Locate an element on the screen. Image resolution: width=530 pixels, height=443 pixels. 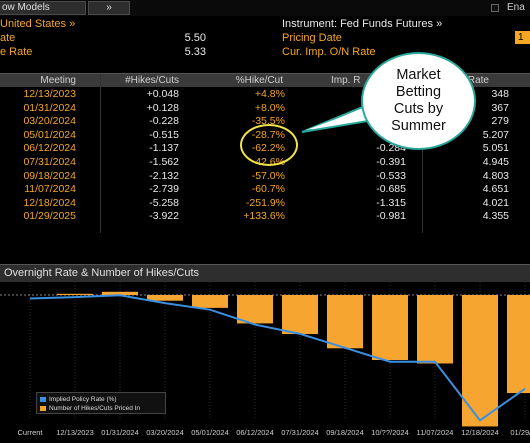
chart-title: Overnight Rate & Number of Hikes/Cuts is located at coordinates (102, 273).